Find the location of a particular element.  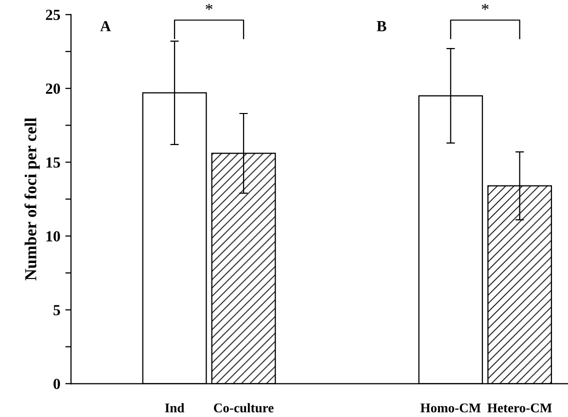

x-tick-label: Hetero-CM is located at coordinates (519, 408).